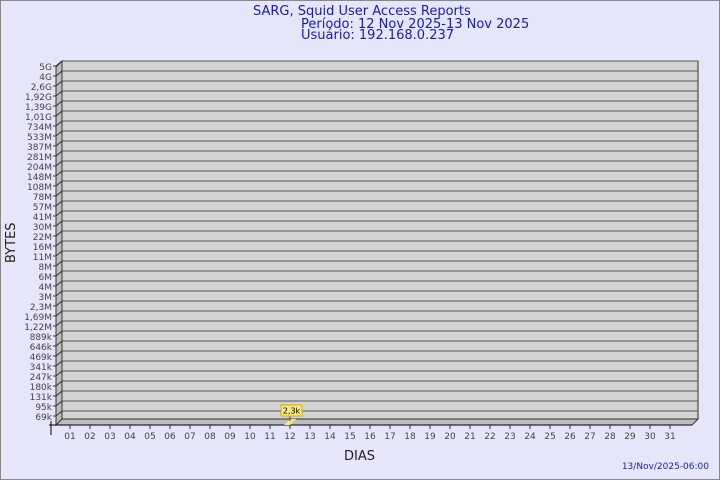 The image size is (720, 480). What do you see at coordinates (630, 437) in the screenshot?
I see `x-tick-label: 29` at bounding box center [630, 437].